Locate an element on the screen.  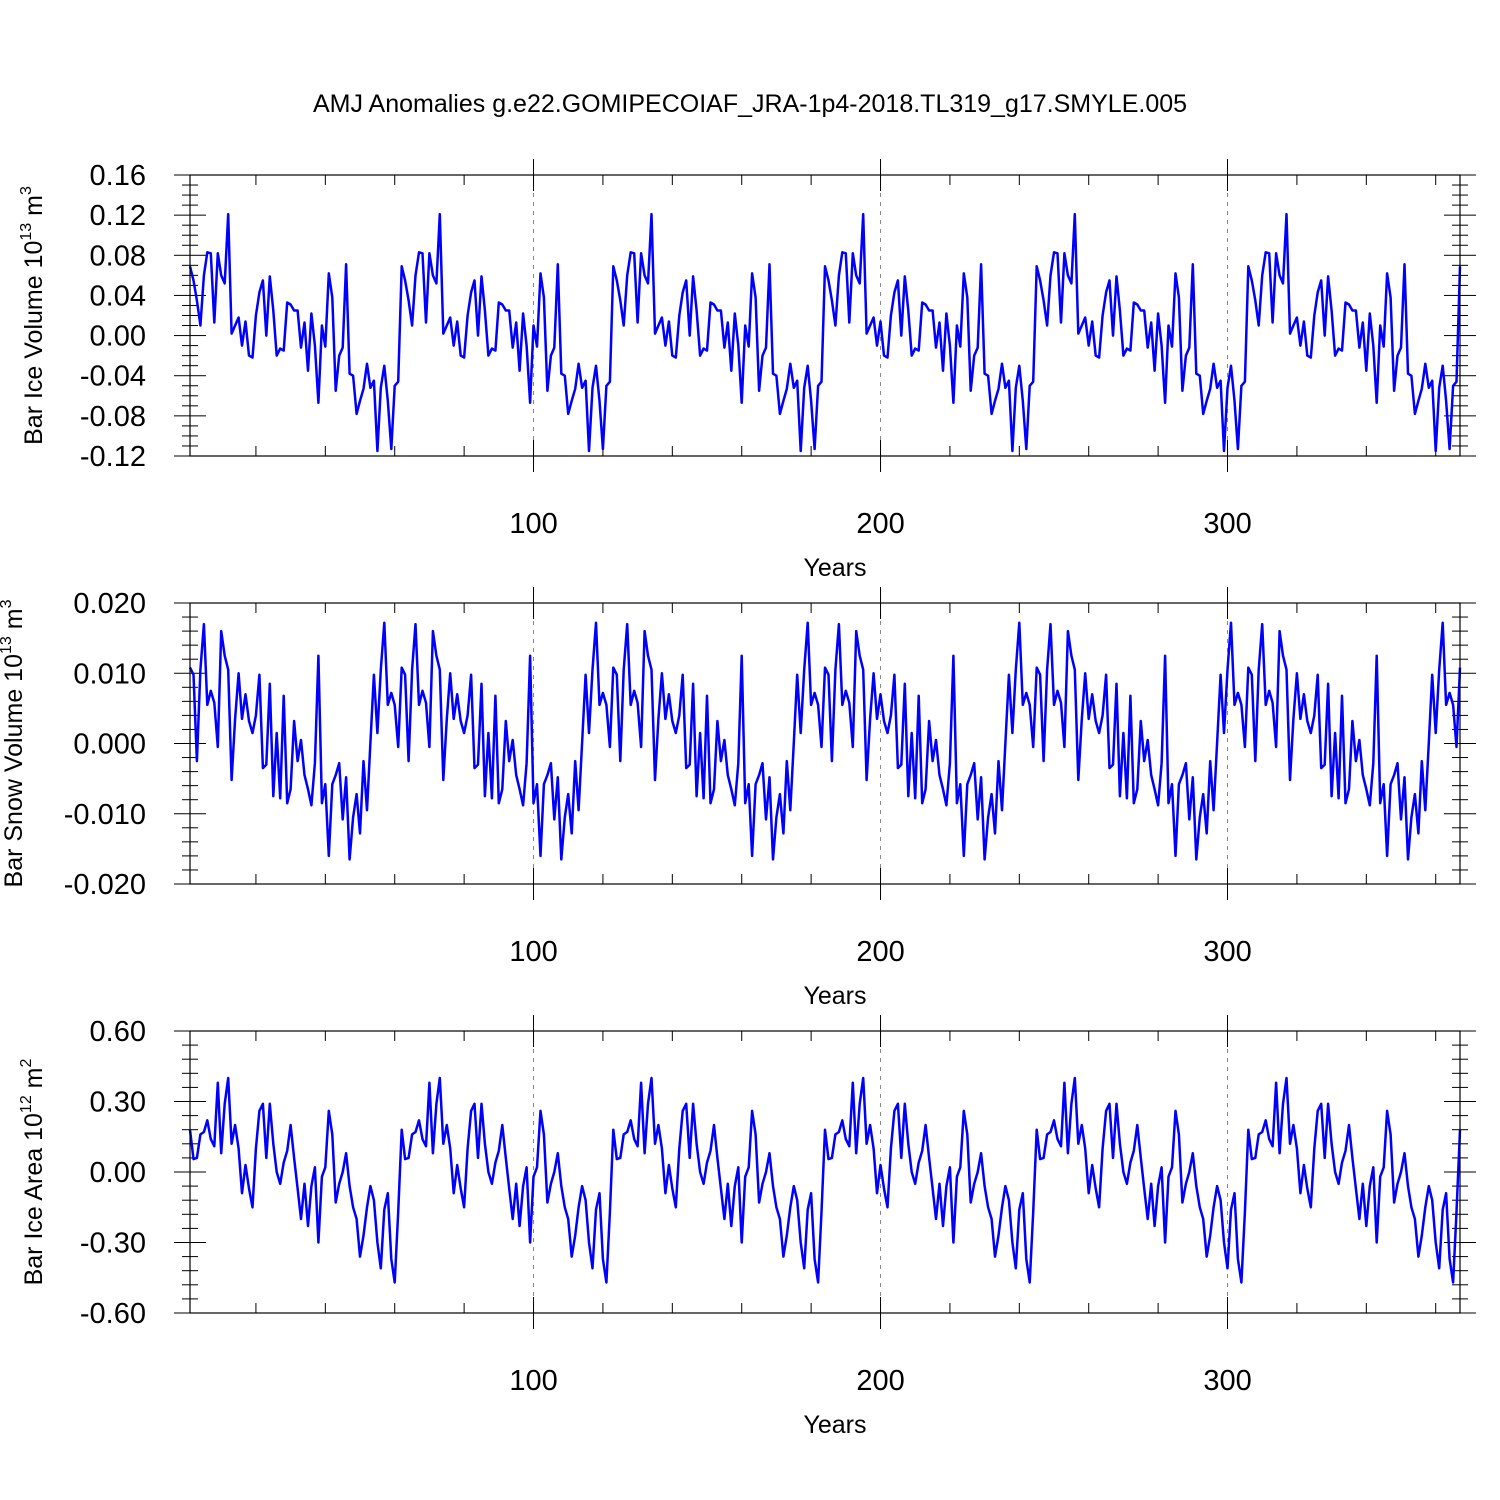
ice-area-ylabel-unit-exp: 2 is located at coordinates (26, 1063).